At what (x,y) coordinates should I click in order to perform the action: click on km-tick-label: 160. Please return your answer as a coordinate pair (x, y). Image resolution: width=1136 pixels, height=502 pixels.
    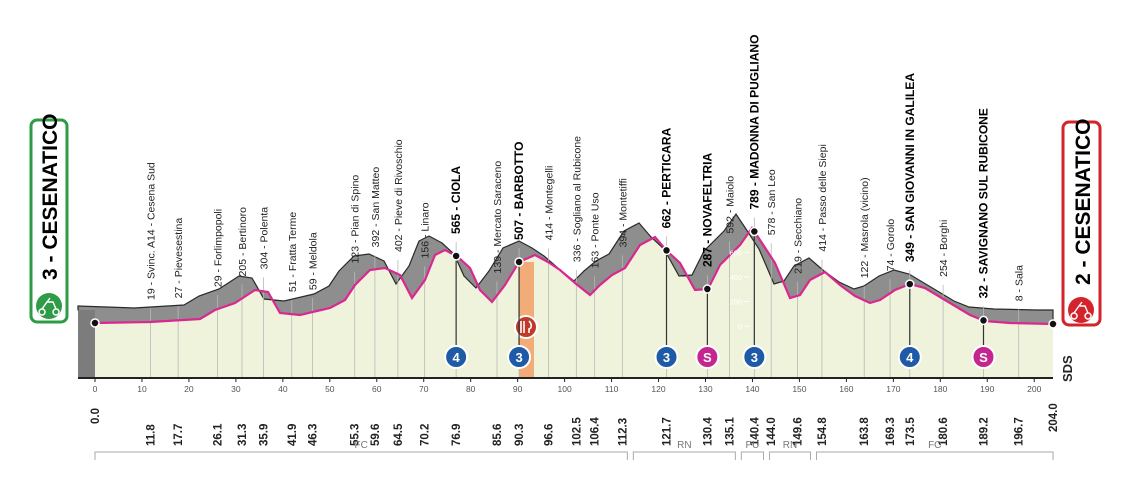
    Looking at the image, I should click on (846, 389).